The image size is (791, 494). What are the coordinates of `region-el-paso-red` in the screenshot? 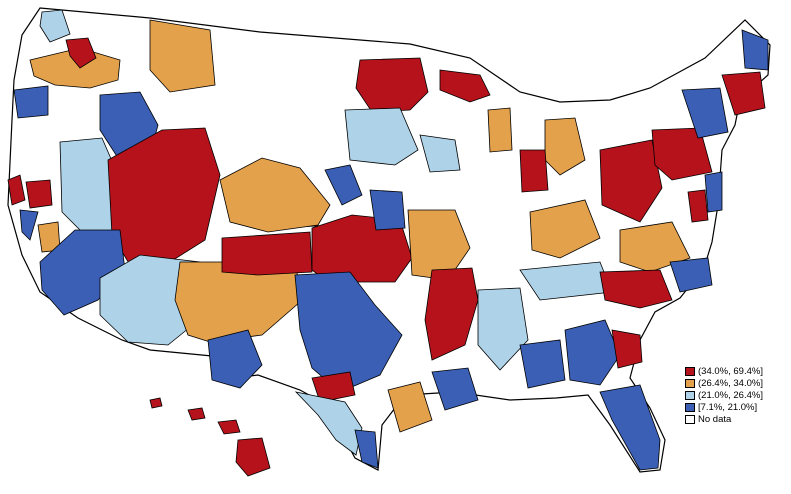 It's located at (333, 387).